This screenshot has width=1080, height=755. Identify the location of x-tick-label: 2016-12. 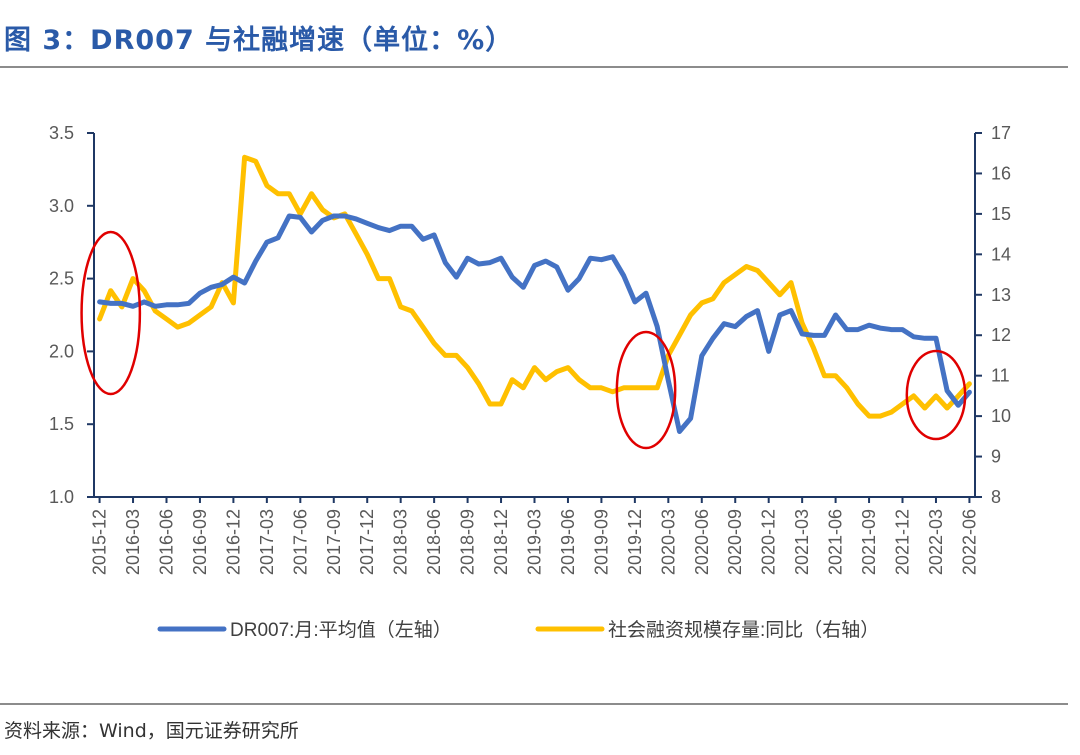
(233, 542).